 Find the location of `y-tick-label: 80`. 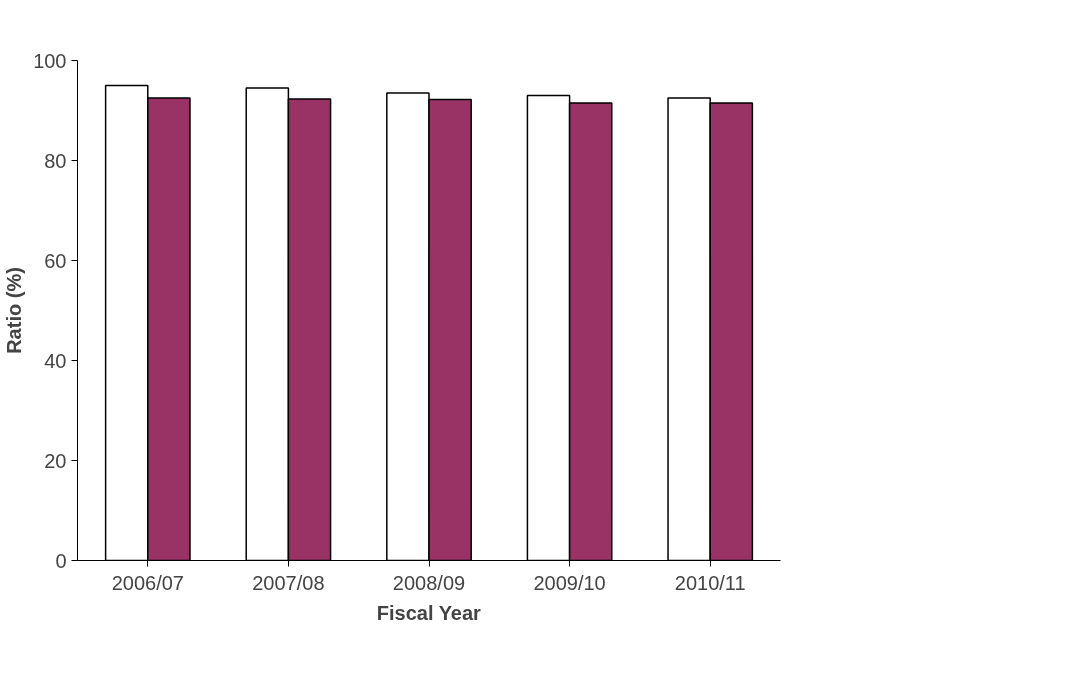

y-tick-label: 80 is located at coordinates (55, 160).